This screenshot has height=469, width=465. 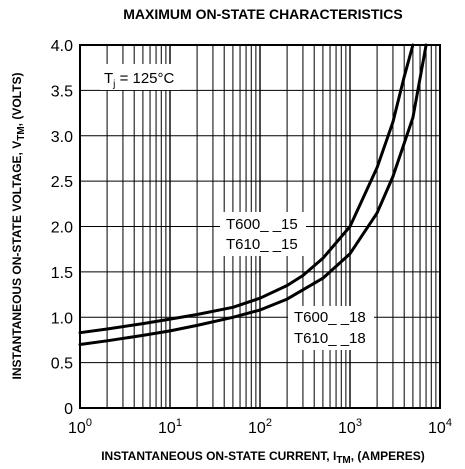 I want to click on y-tick-labels: 0 0.5 1.0 1.5 2.0 2.5 3.0 3.5 4.0, so click(x=62, y=228).